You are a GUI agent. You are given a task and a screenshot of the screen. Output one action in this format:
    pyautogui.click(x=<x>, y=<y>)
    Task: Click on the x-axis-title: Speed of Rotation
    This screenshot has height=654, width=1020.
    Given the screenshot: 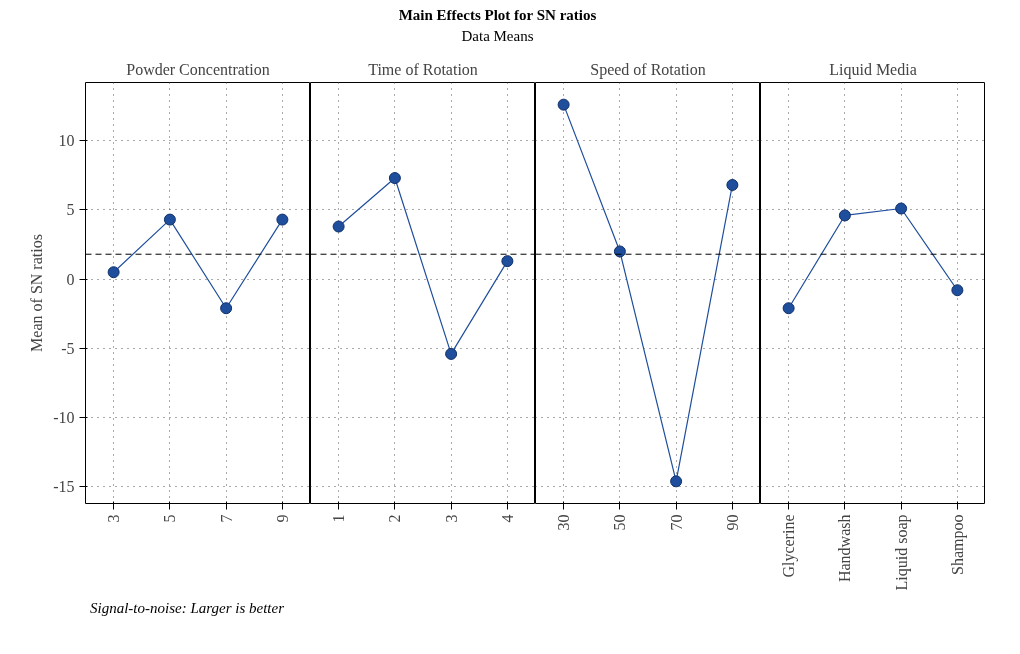 What is the action you would take?
    pyautogui.click(x=648, y=69)
    